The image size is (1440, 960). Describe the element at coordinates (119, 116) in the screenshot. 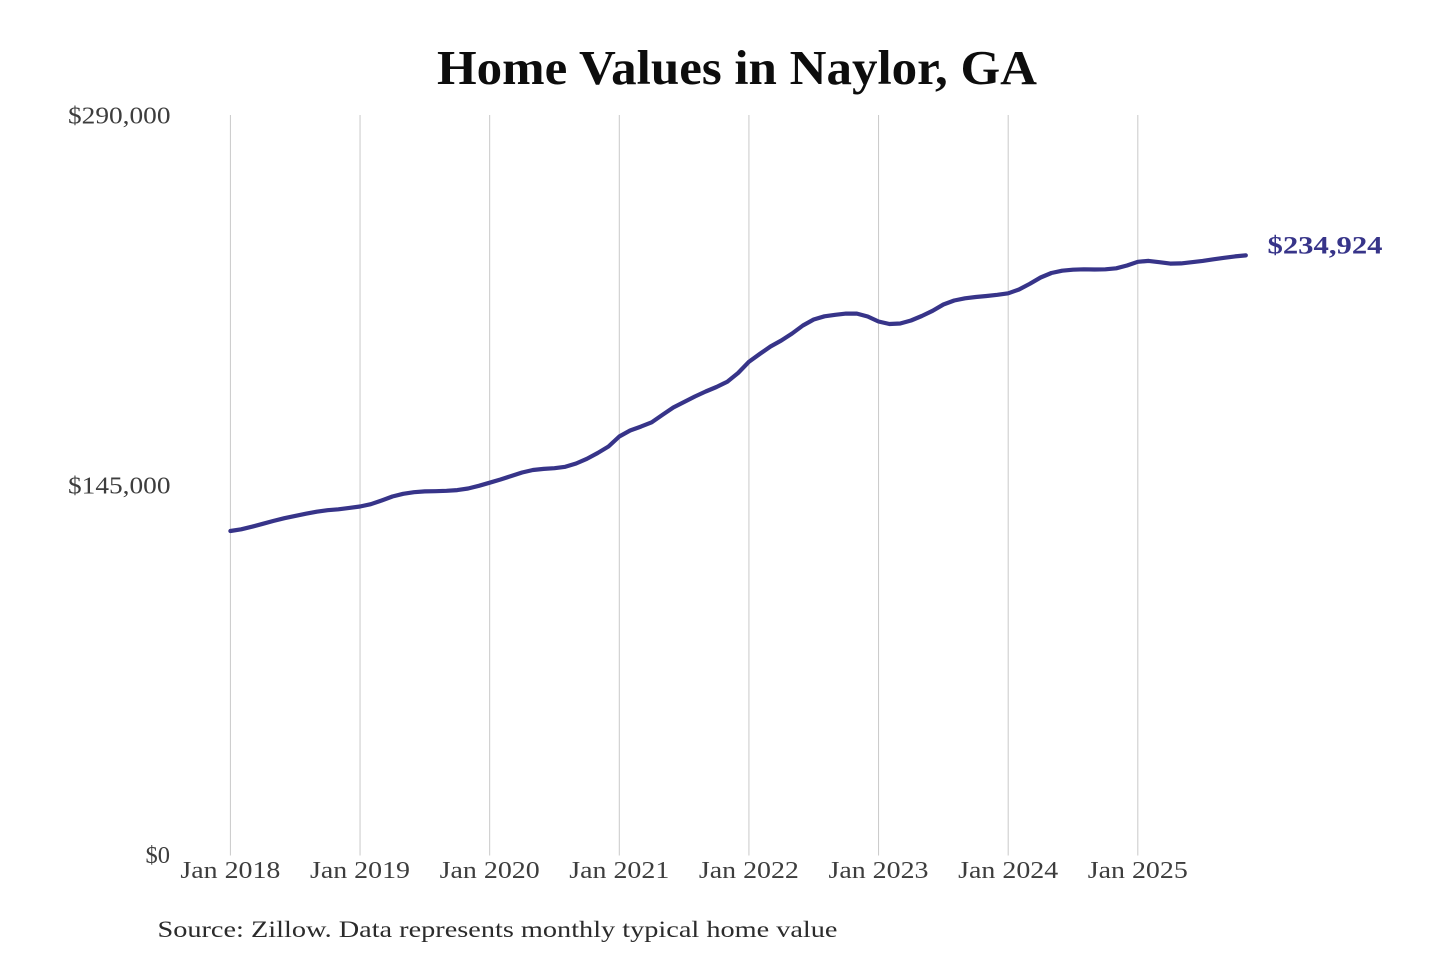

I see `svg-text: $290,000` at that location.